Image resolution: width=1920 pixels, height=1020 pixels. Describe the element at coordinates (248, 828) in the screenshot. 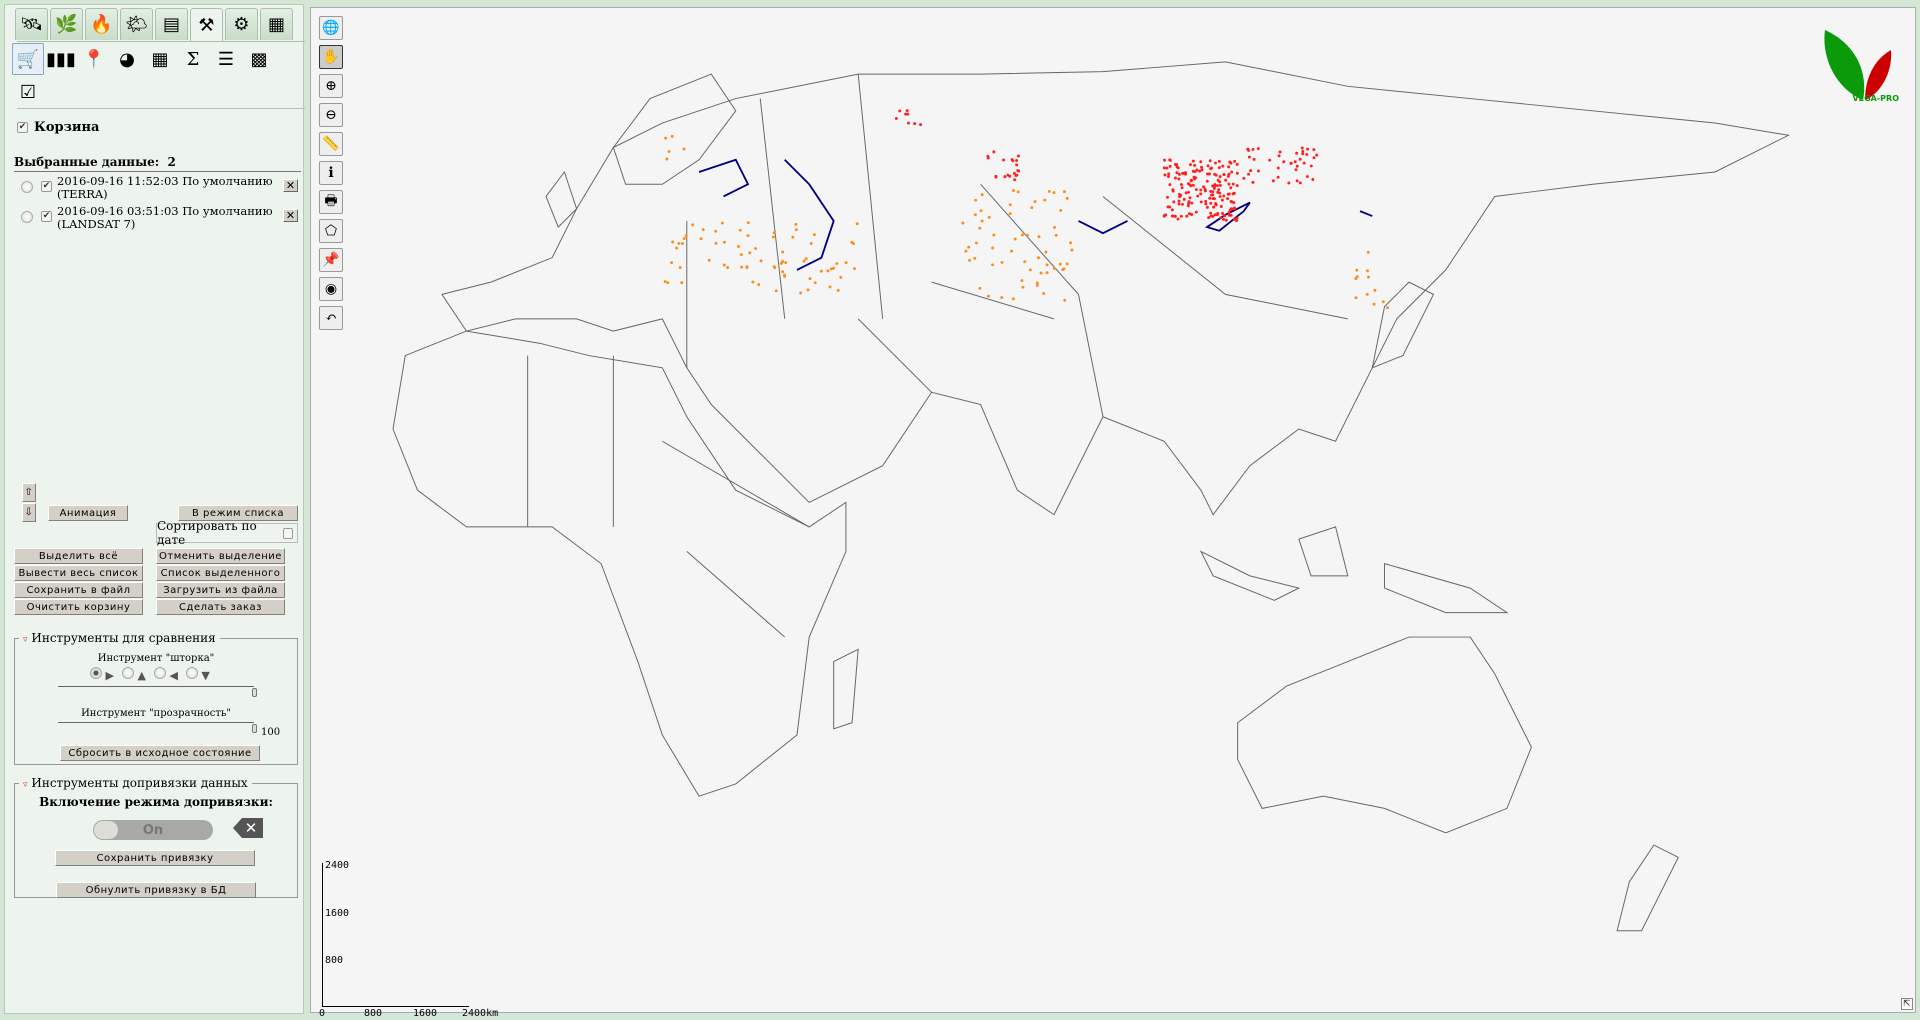

I see `clear-binding-icon: ✕` at that location.